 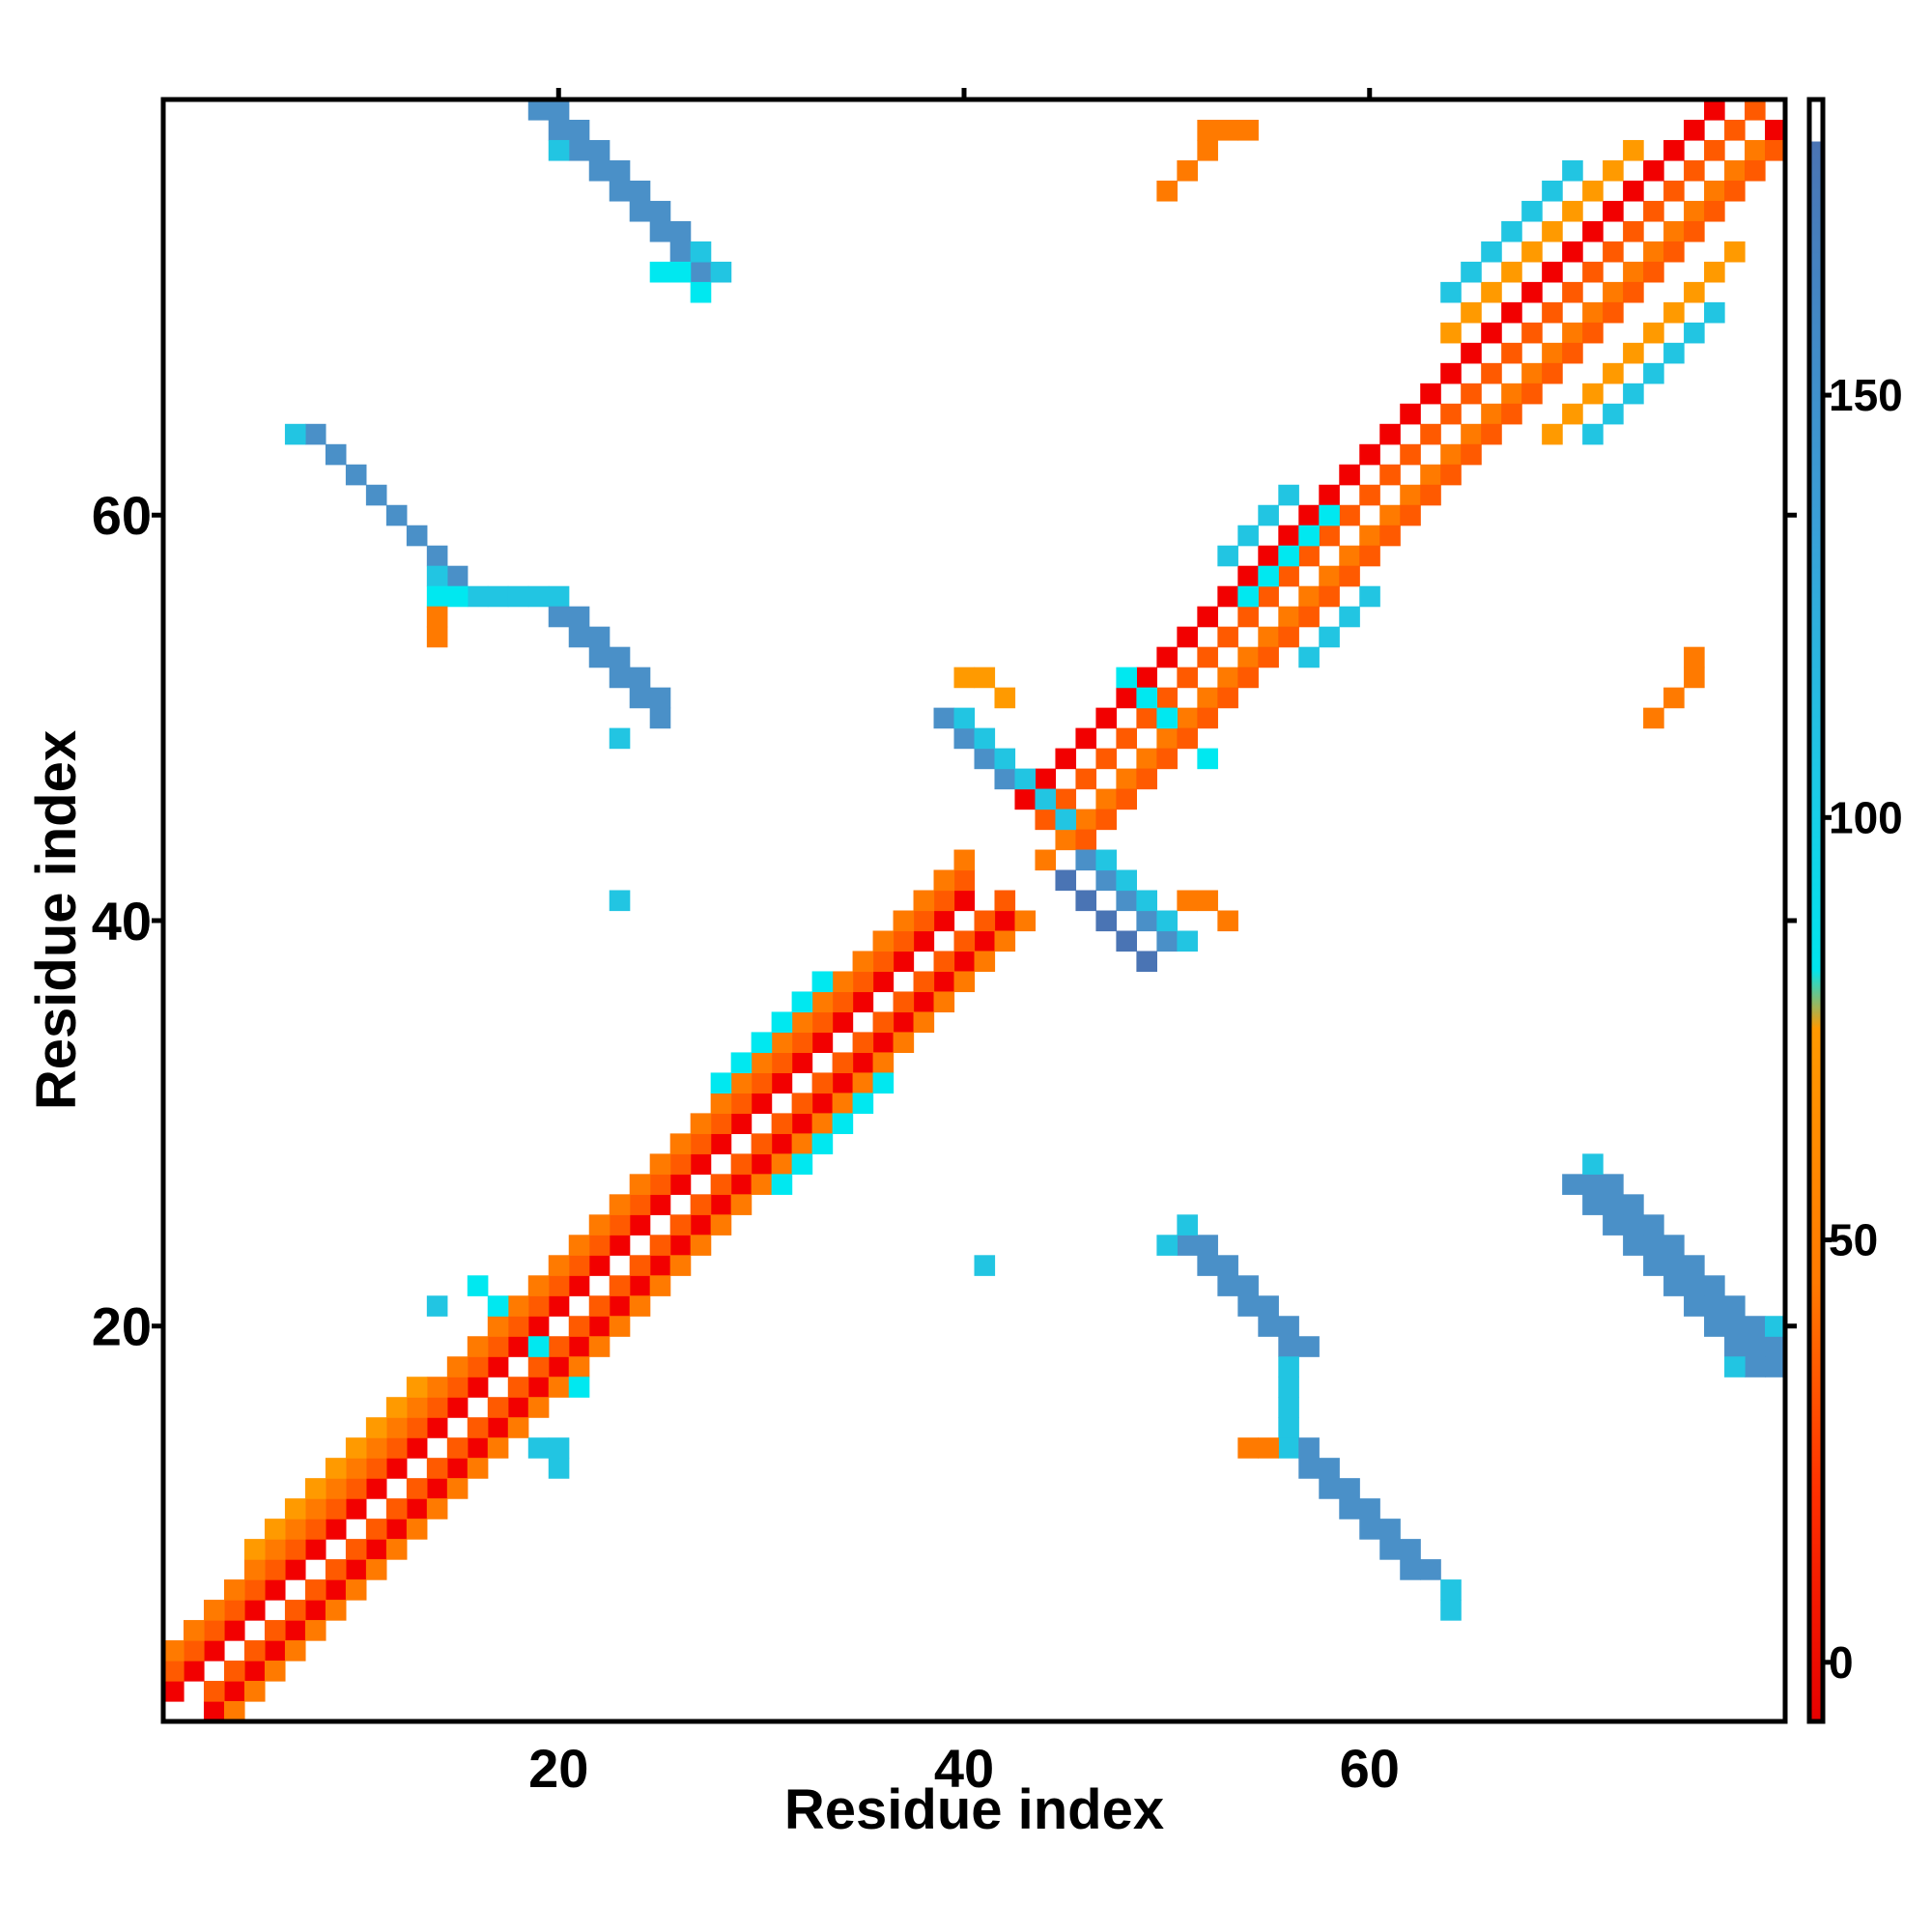 I want to click on y-tick-label: 40, so click(x=122, y=921).